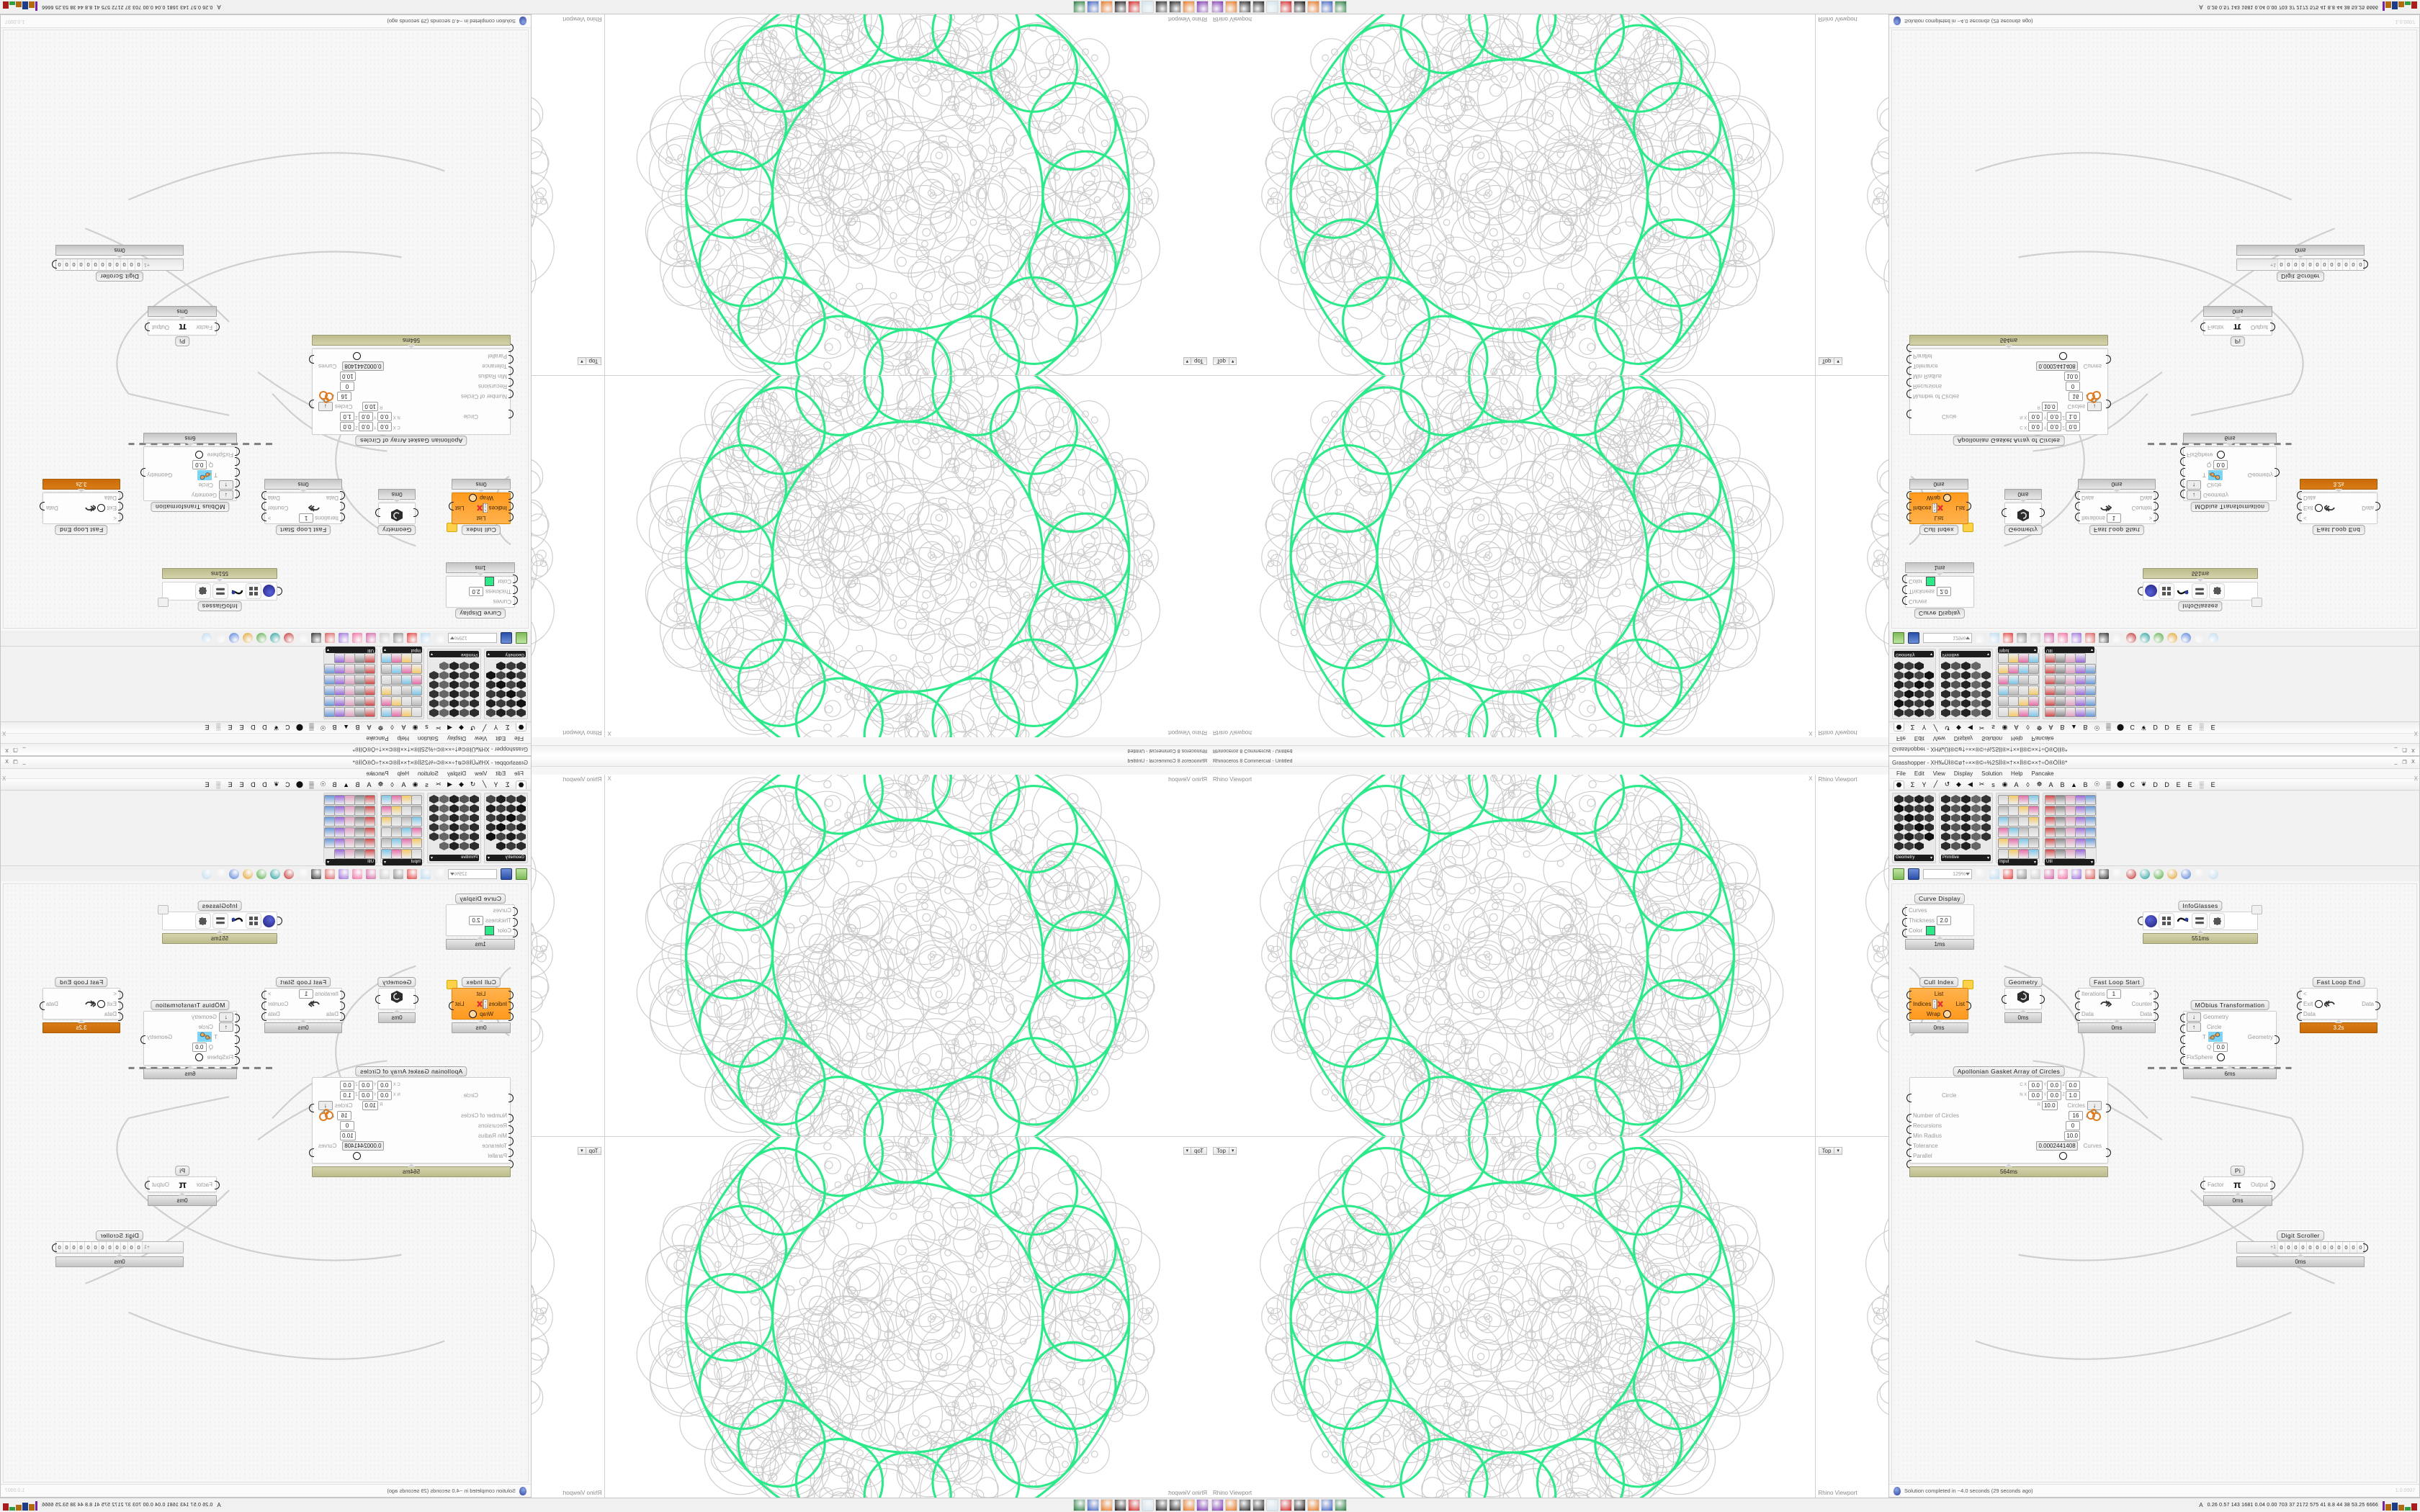 The height and width of the screenshot is (1512, 2420). I want to click on input-port-color, so click(515, 579).